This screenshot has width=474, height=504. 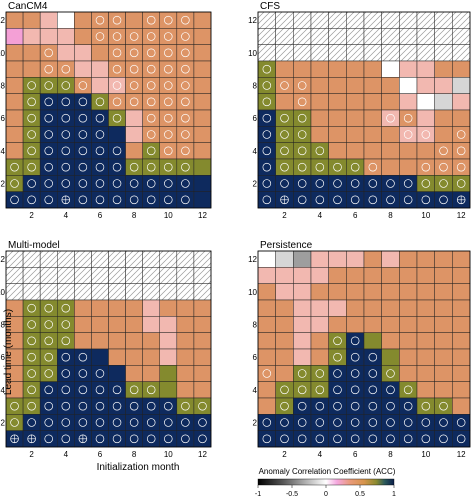 I want to click on colorbar-tick-label: -0.5, so click(x=292, y=494).